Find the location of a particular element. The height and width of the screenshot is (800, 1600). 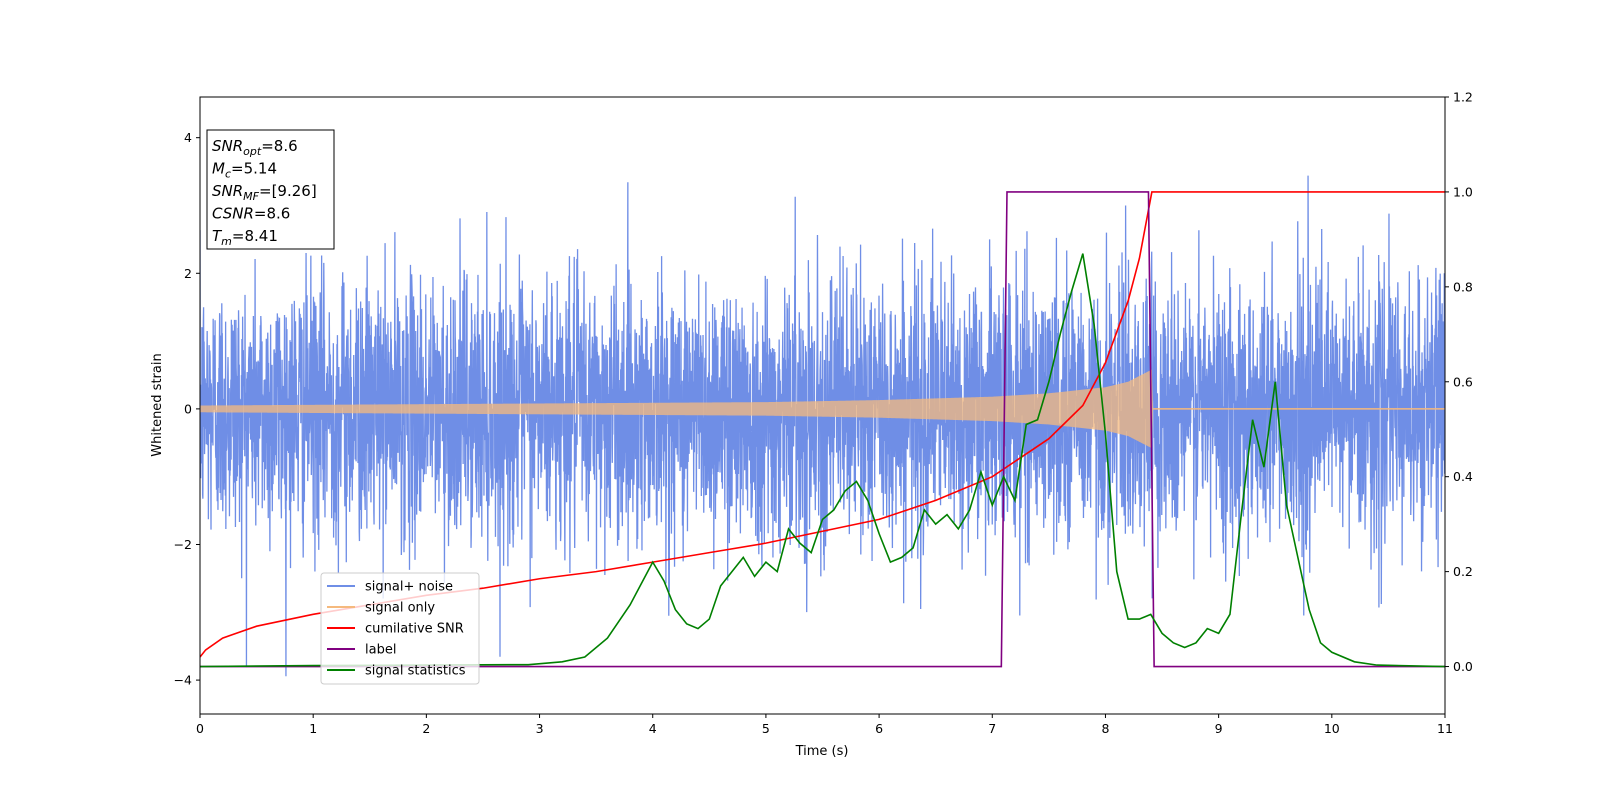

legend-item-cumilative-snr: cumilative SNR is located at coordinates (395, 629).